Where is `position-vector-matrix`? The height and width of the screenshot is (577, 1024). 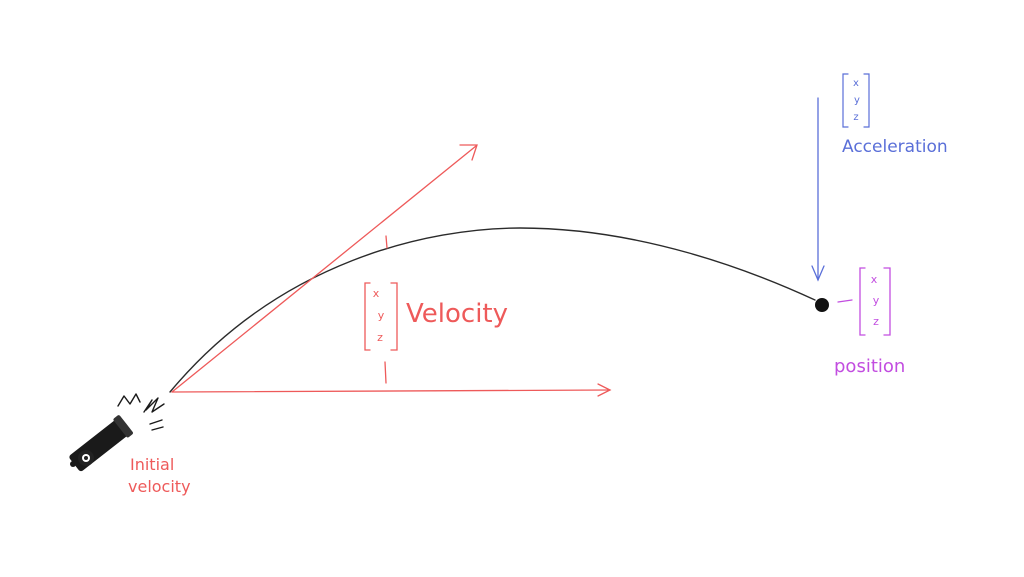
position-vector-matrix is located at coordinates (875, 301).